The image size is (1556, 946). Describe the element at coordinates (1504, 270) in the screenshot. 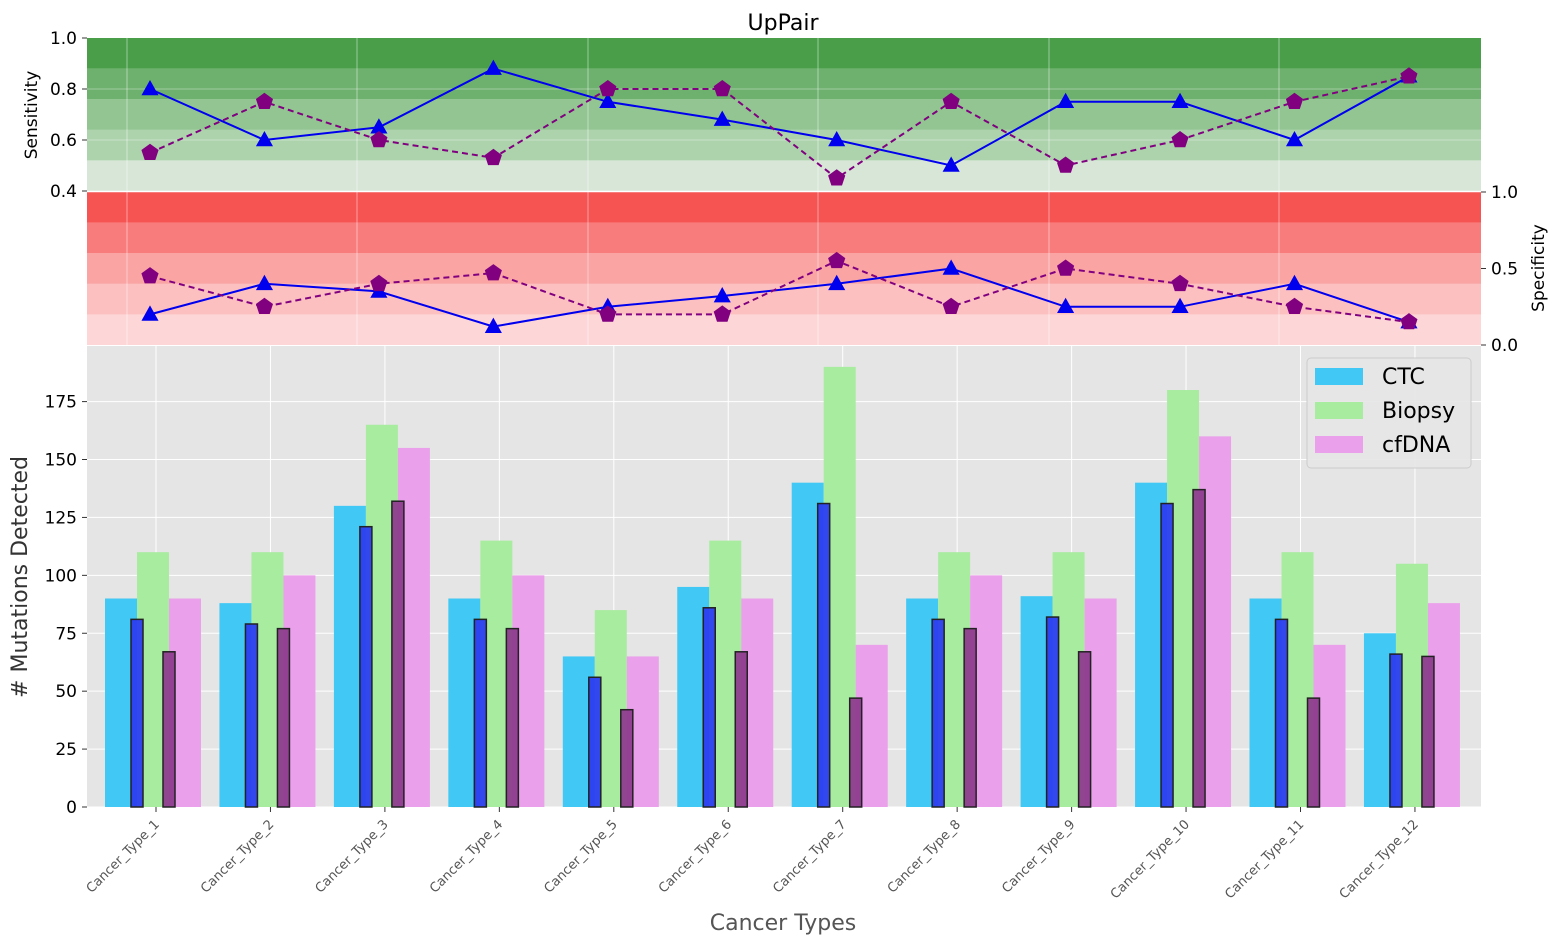

I see `specificity-tick-label: 0.5` at that location.